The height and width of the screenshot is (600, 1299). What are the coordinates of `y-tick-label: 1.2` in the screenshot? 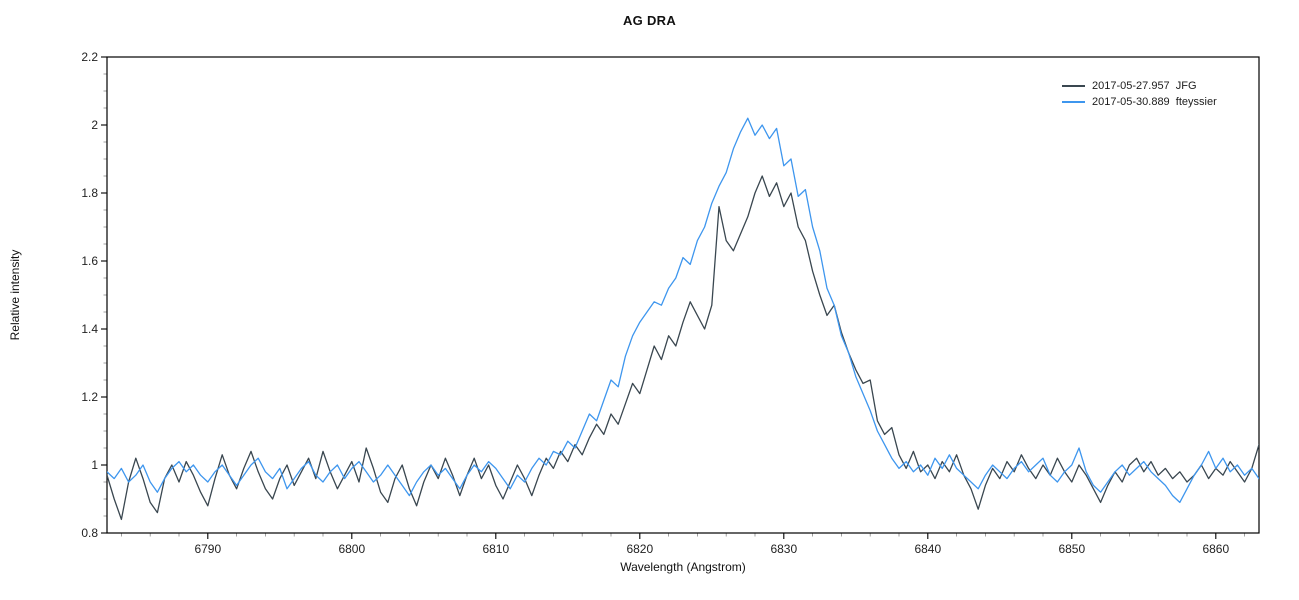 It's located at (89, 397).